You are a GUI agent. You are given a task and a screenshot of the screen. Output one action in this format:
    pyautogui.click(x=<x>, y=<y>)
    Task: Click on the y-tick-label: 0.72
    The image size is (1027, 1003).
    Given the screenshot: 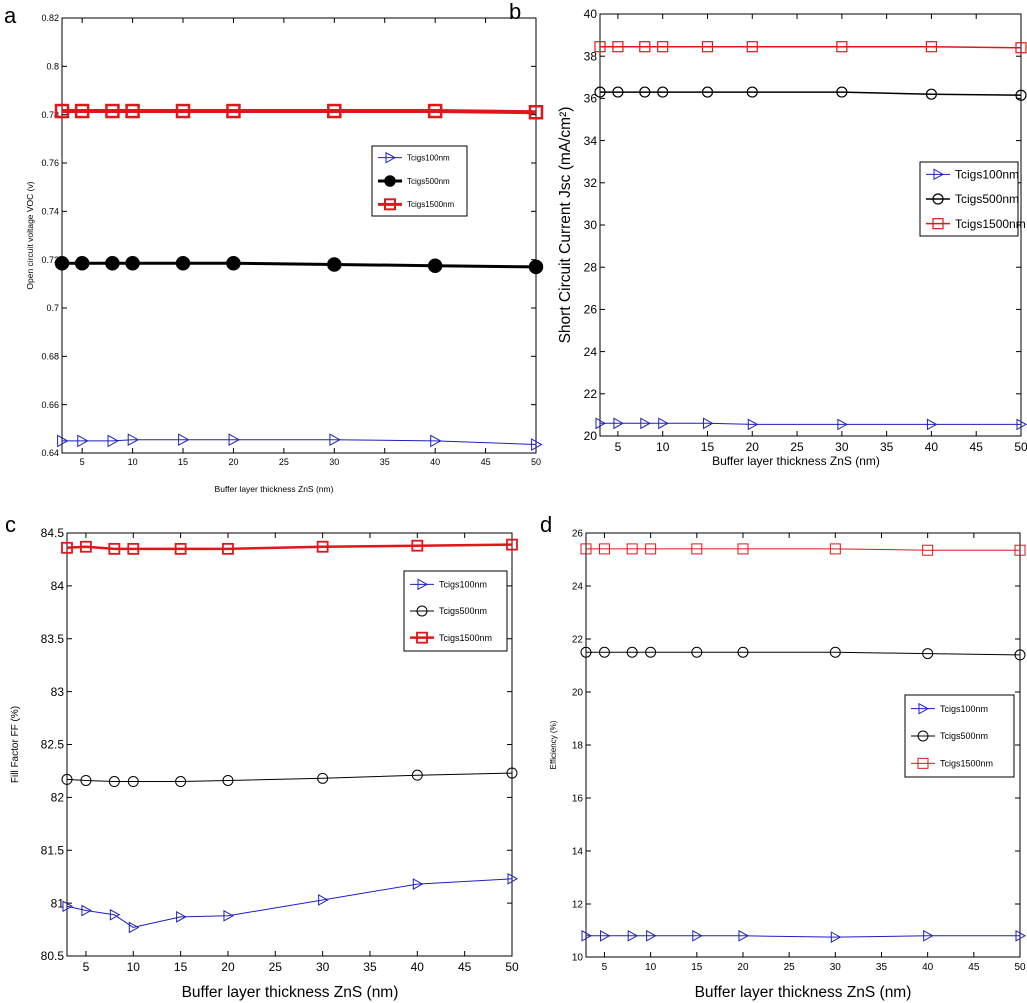 What is the action you would take?
    pyautogui.click(x=50, y=260)
    